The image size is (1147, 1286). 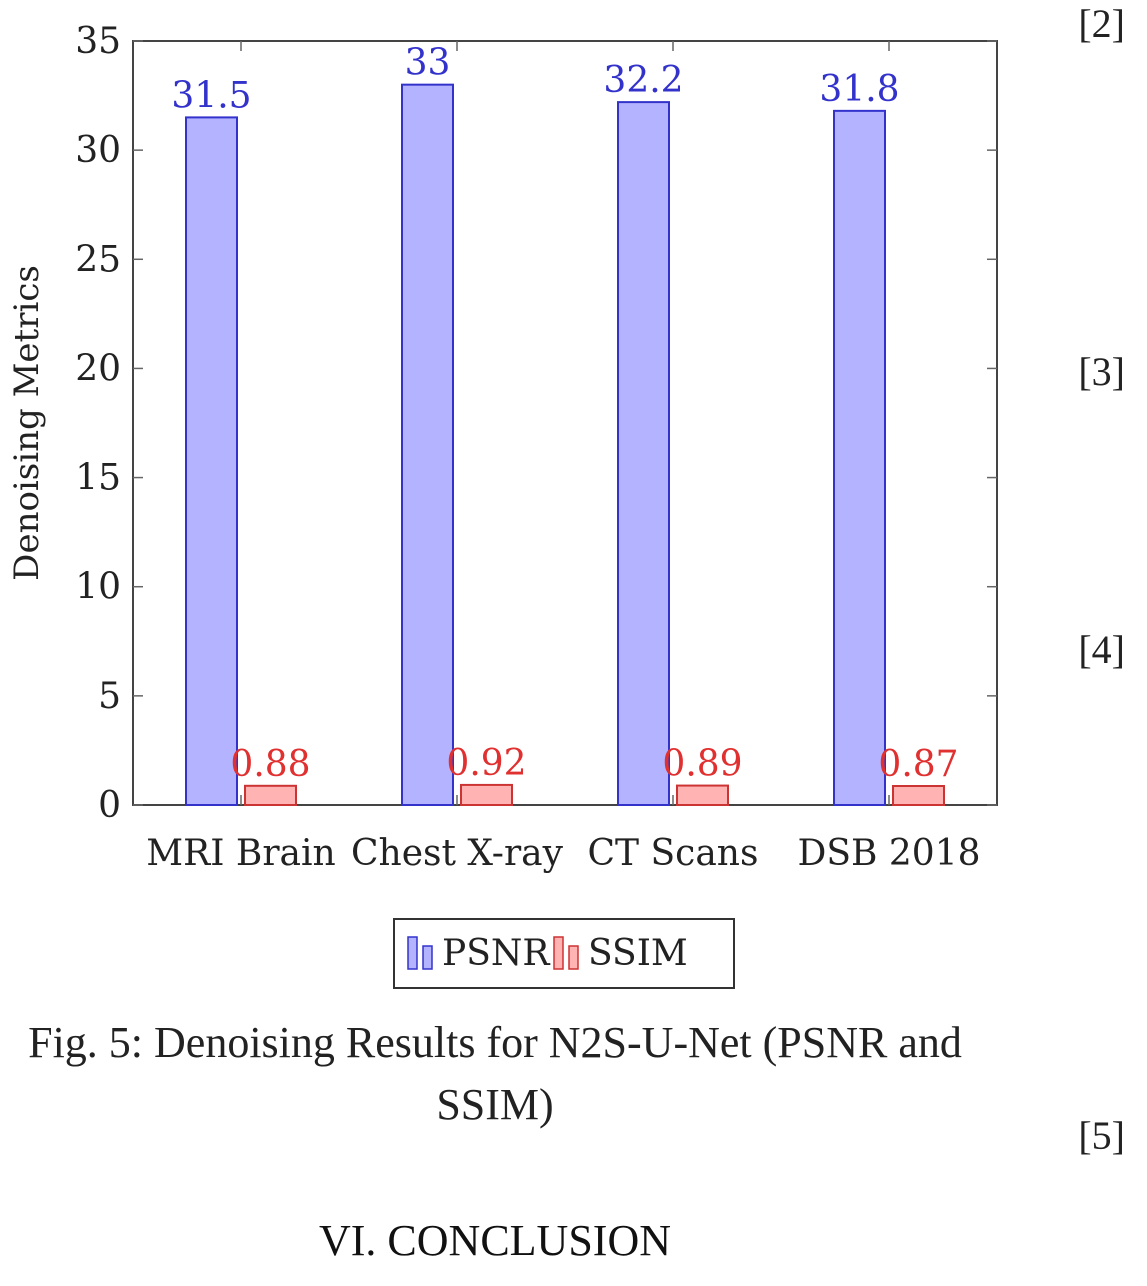 What do you see at coordinates (98, 41) in the screenshot?
I see `y-tick-label: 35` at bounding box center [98, 41].